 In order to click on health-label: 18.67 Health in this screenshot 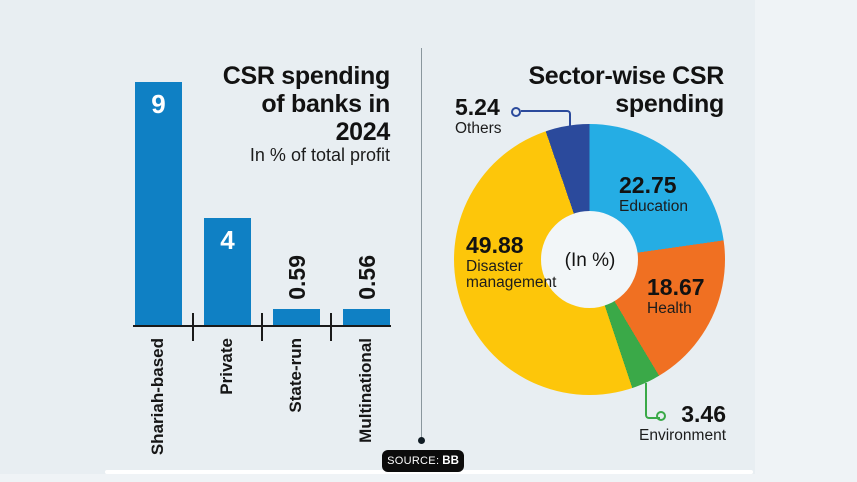, I will do `click(676, 296)`.